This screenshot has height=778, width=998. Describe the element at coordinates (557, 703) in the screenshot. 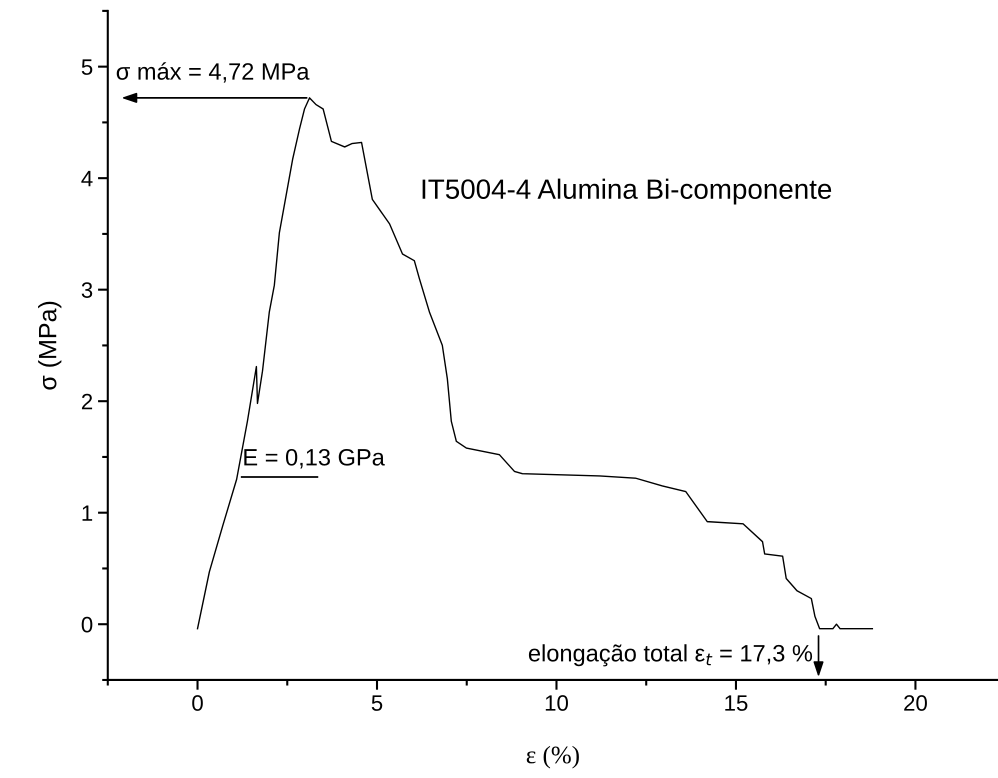

I see `x-tick-label: 10` at that location.